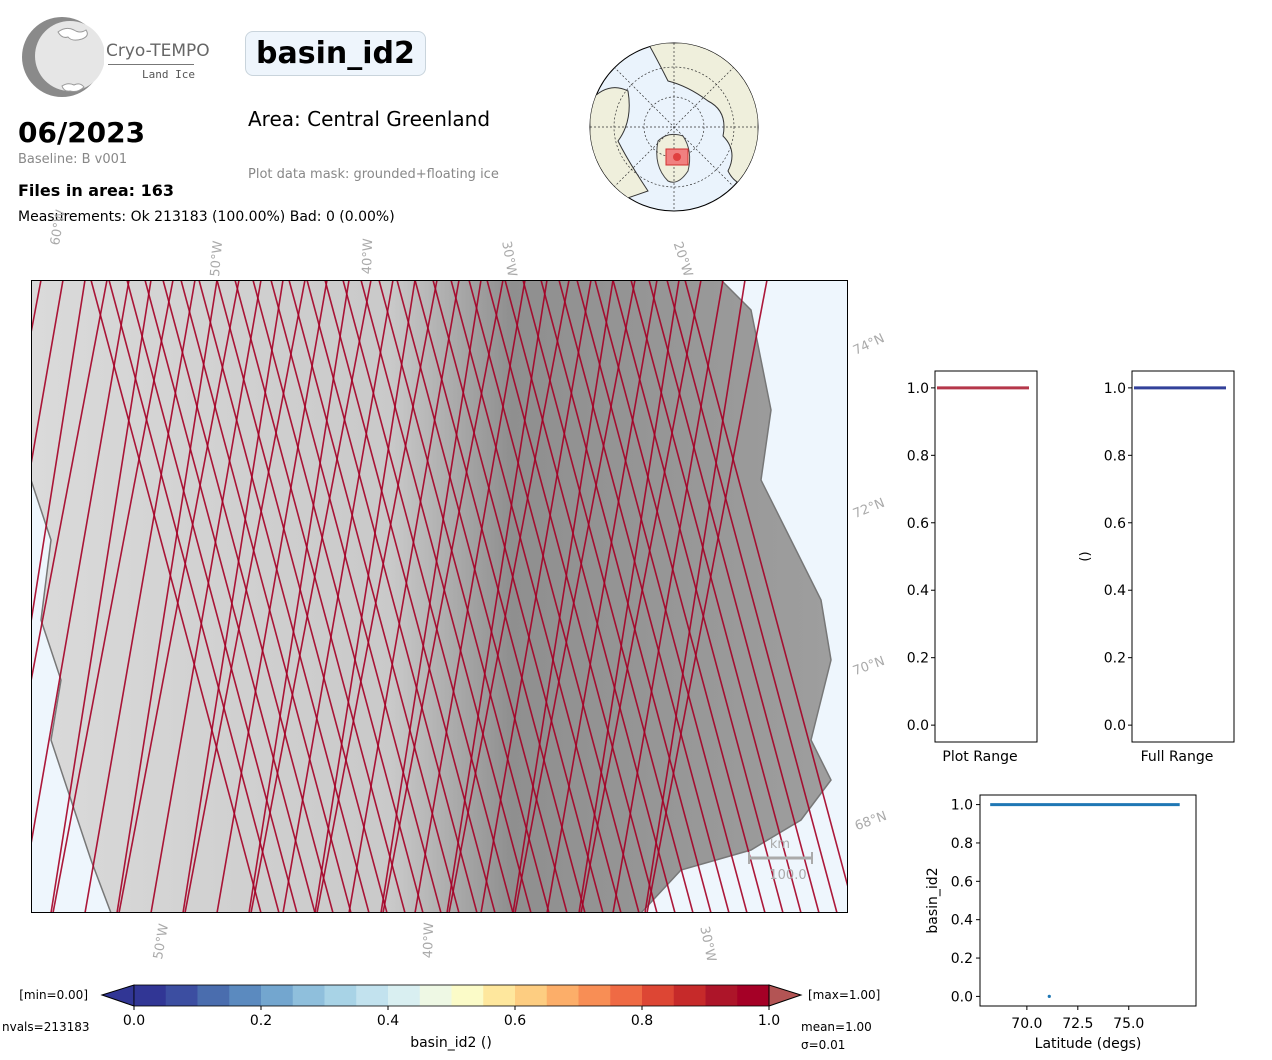  What do you see at coordinates (335, 53) in the screenshot?
I see `parameter-title: basin_id2` at bounding box center [335, 53].